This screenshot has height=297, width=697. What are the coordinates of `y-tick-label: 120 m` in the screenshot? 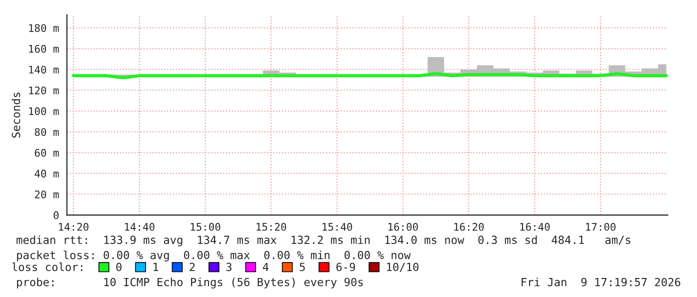 It's located at (44, 90).